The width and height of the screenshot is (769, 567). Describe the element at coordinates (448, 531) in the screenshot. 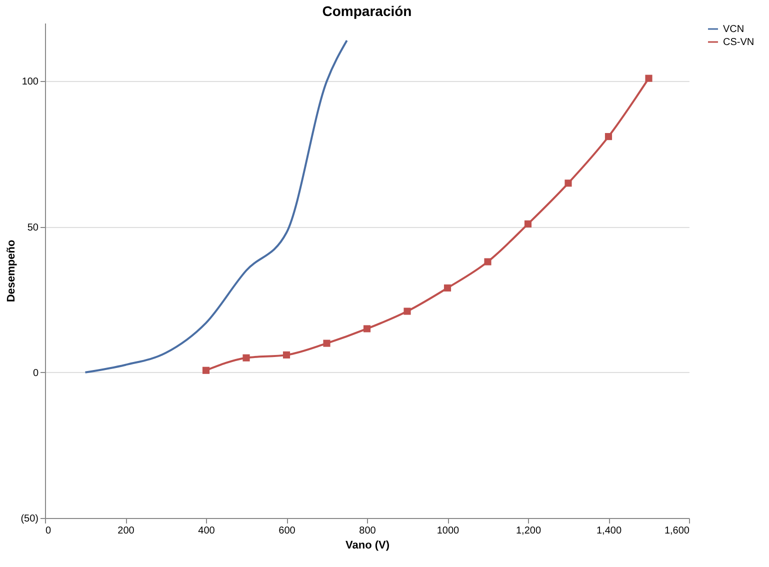

I see `x-tick-label: 1000` at that location.